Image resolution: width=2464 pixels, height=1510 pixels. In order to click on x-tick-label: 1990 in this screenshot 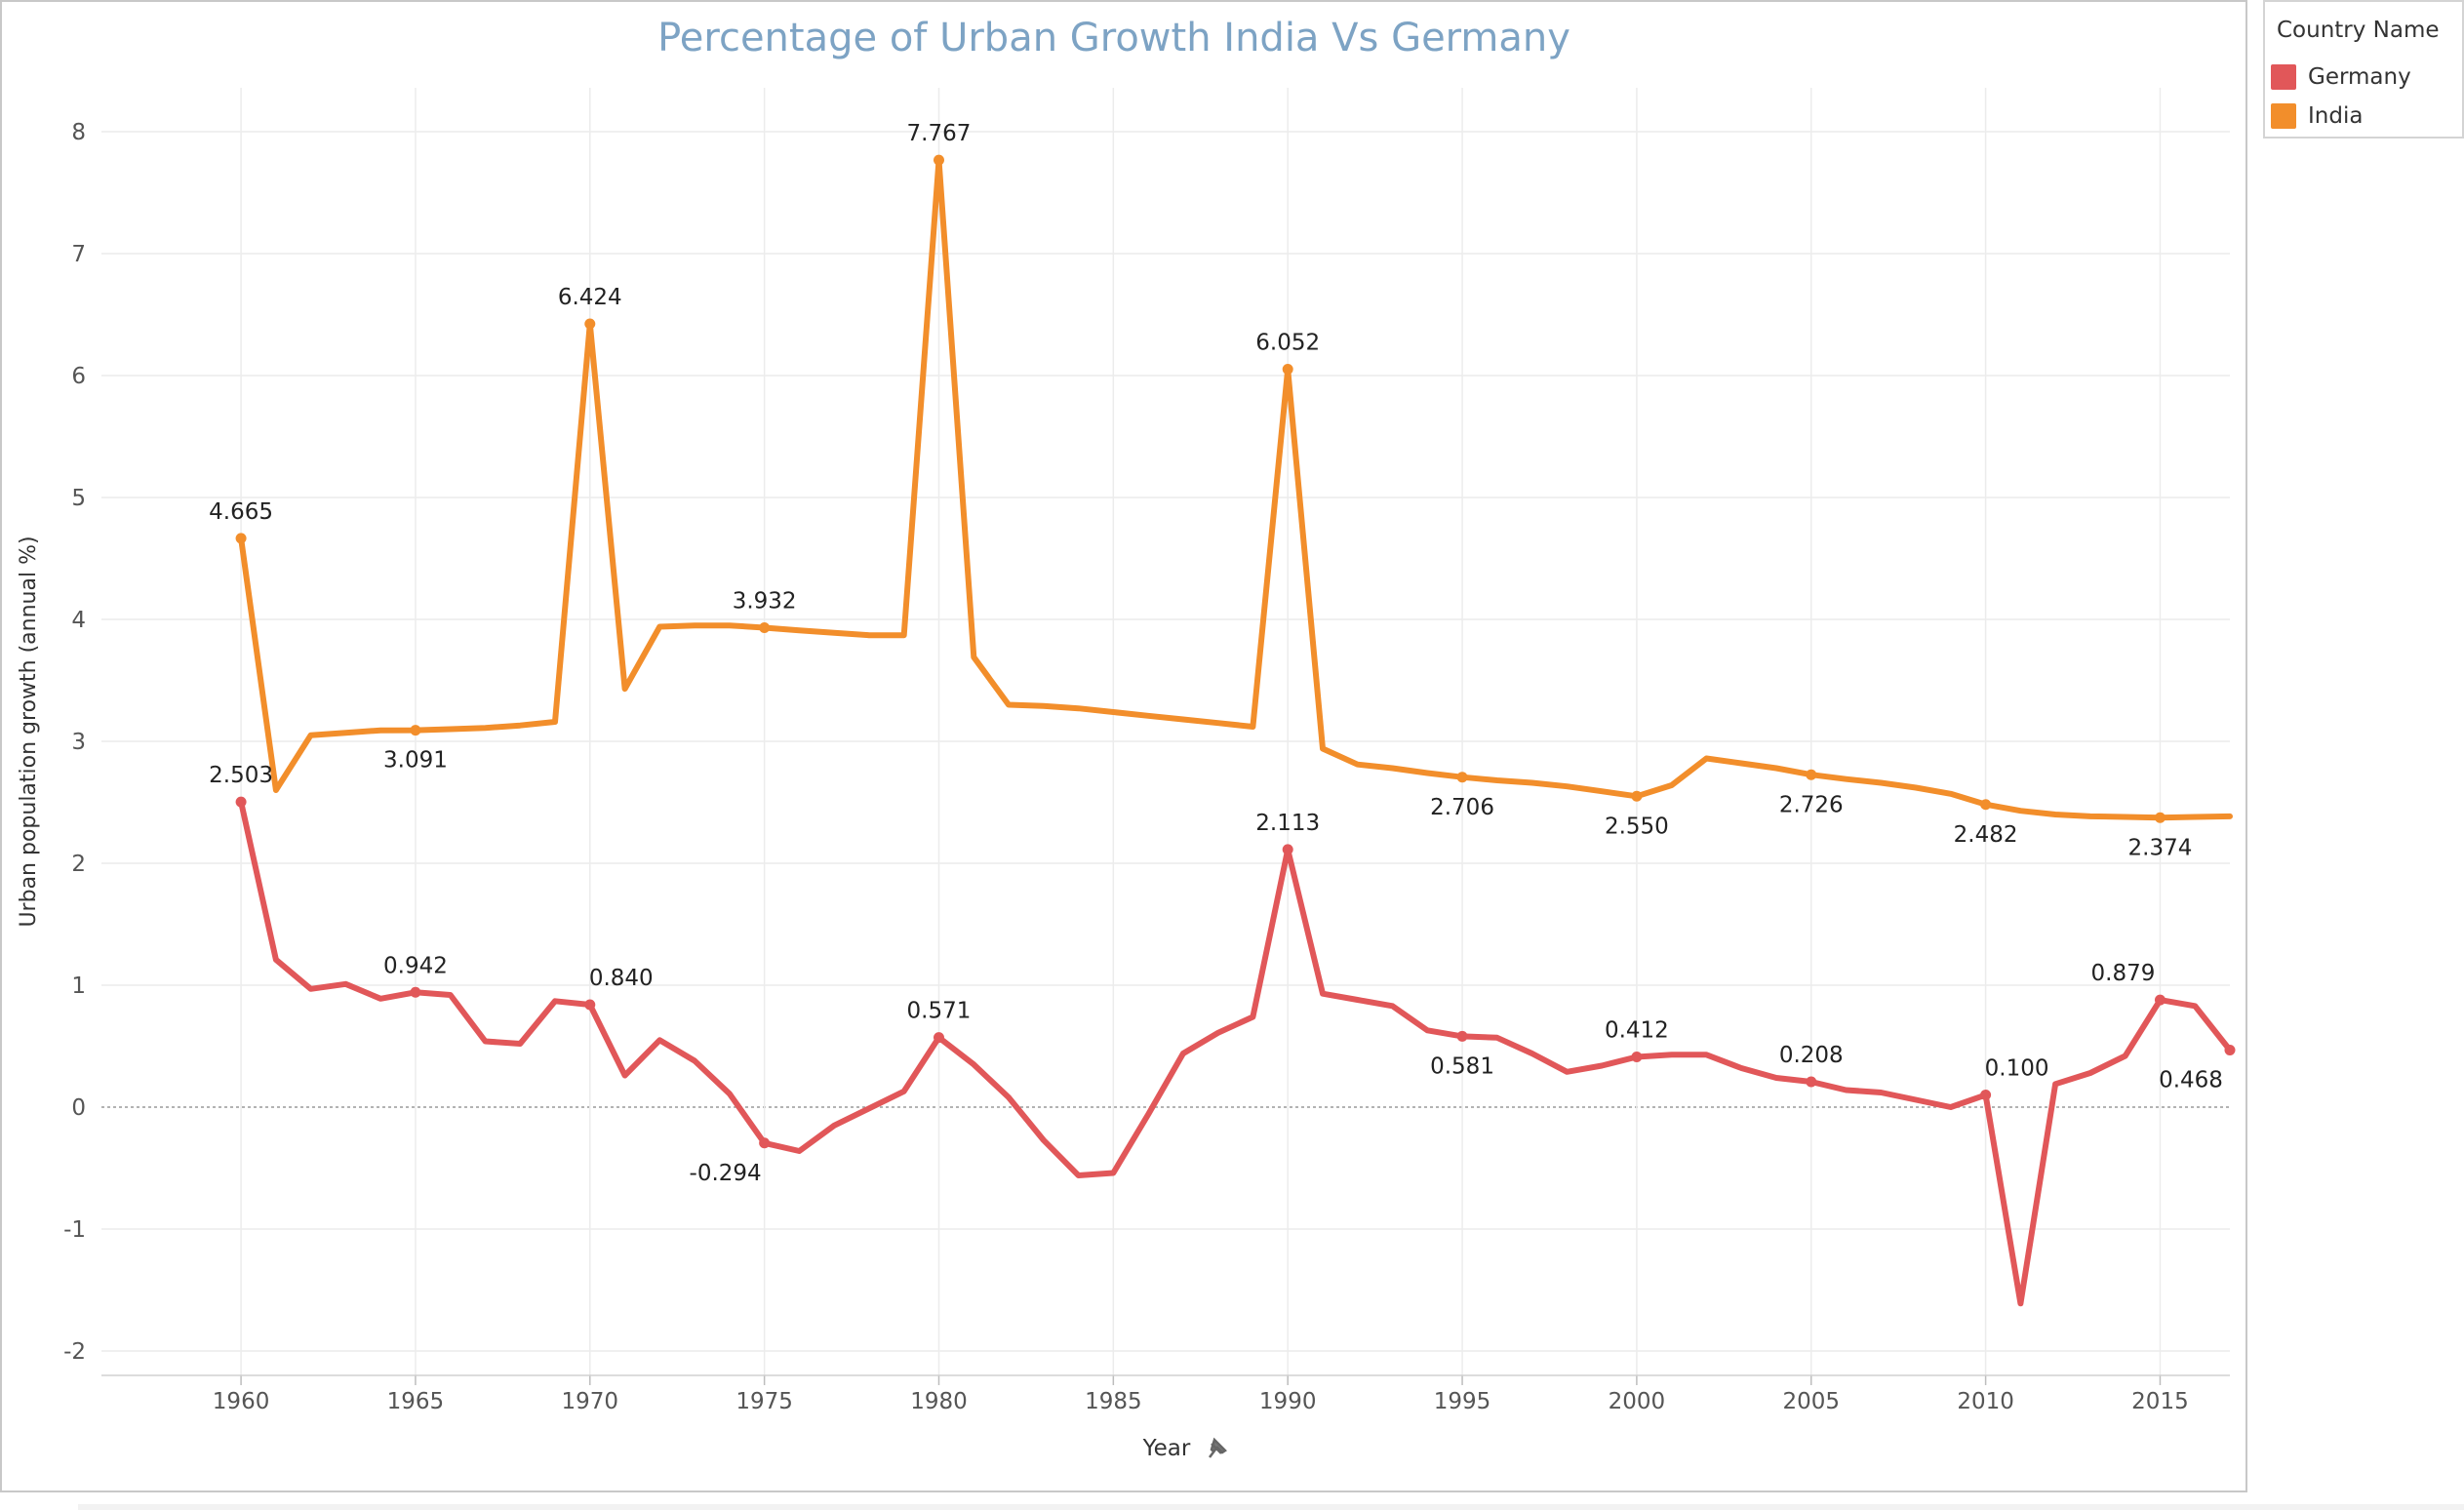, I will do `click(1288, 1402)`.